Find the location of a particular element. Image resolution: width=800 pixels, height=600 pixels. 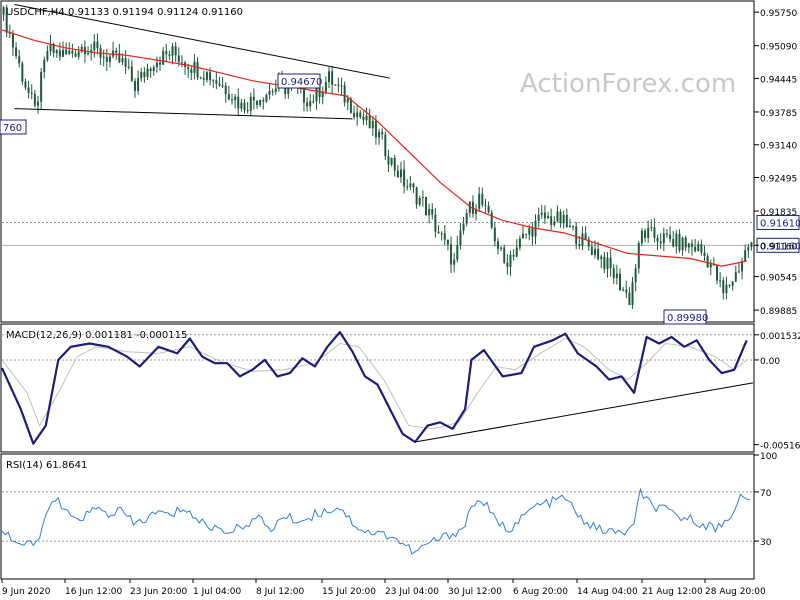

price-ytick-label: 0.95090 is located at coordinates (778, 48).